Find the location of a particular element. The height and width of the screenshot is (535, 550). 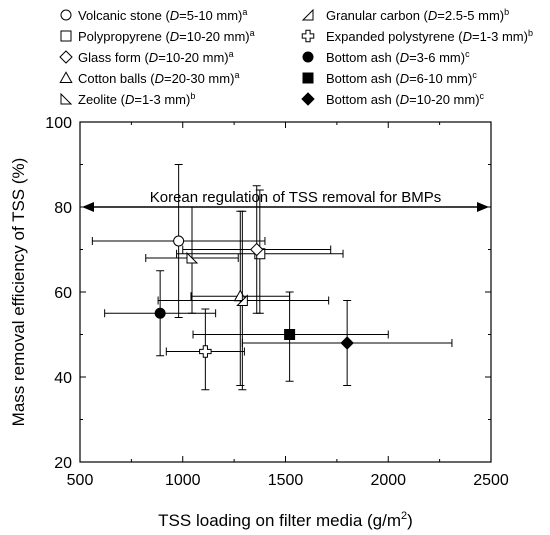

legend-item: Bottom ash (D=10-20 mm)c is located at coordinates (393, 99).